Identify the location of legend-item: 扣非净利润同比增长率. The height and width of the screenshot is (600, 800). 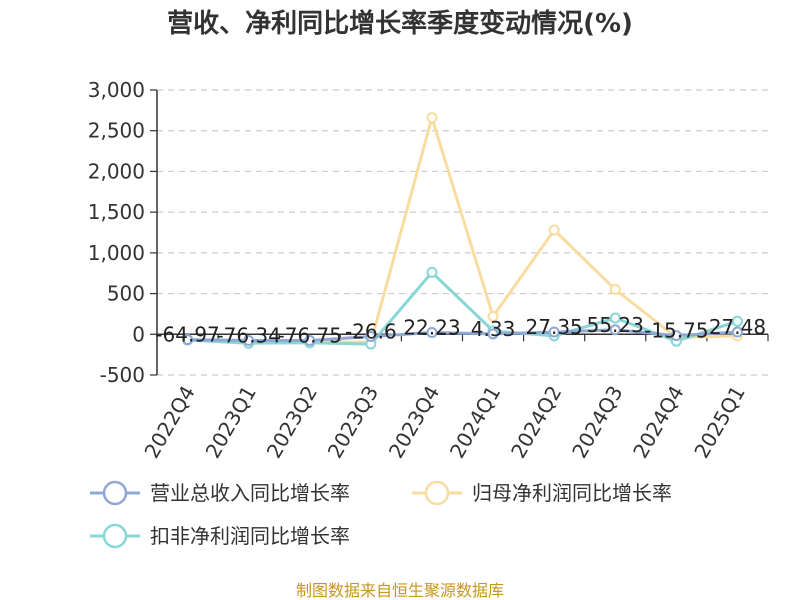
(220, 536).